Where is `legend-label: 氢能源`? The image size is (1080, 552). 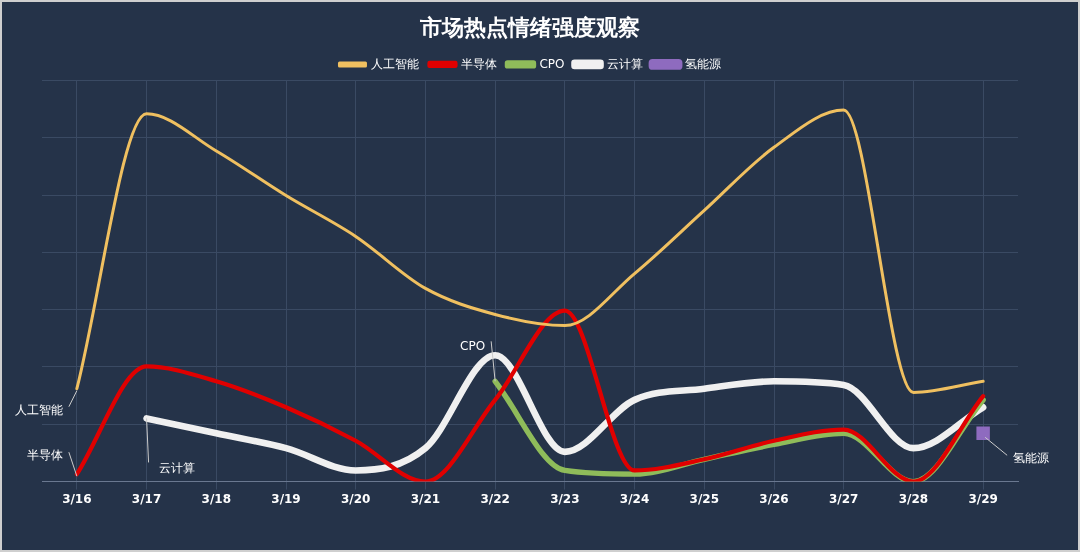 legend-label: 氢能源 is located at coordinates (702, 63).